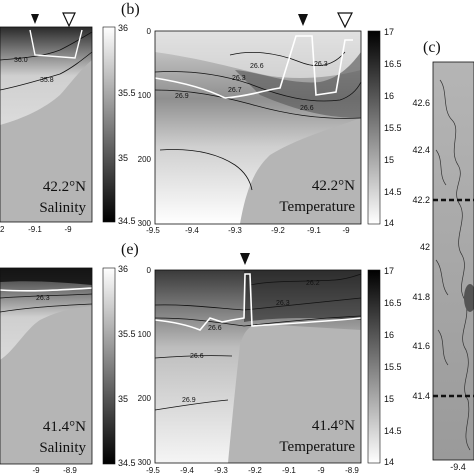 This screenshot has width=474, height=474. Describe the element at coordinates (469, 298) in the screenshot. I see `panel-c-dark-feature` at that location.